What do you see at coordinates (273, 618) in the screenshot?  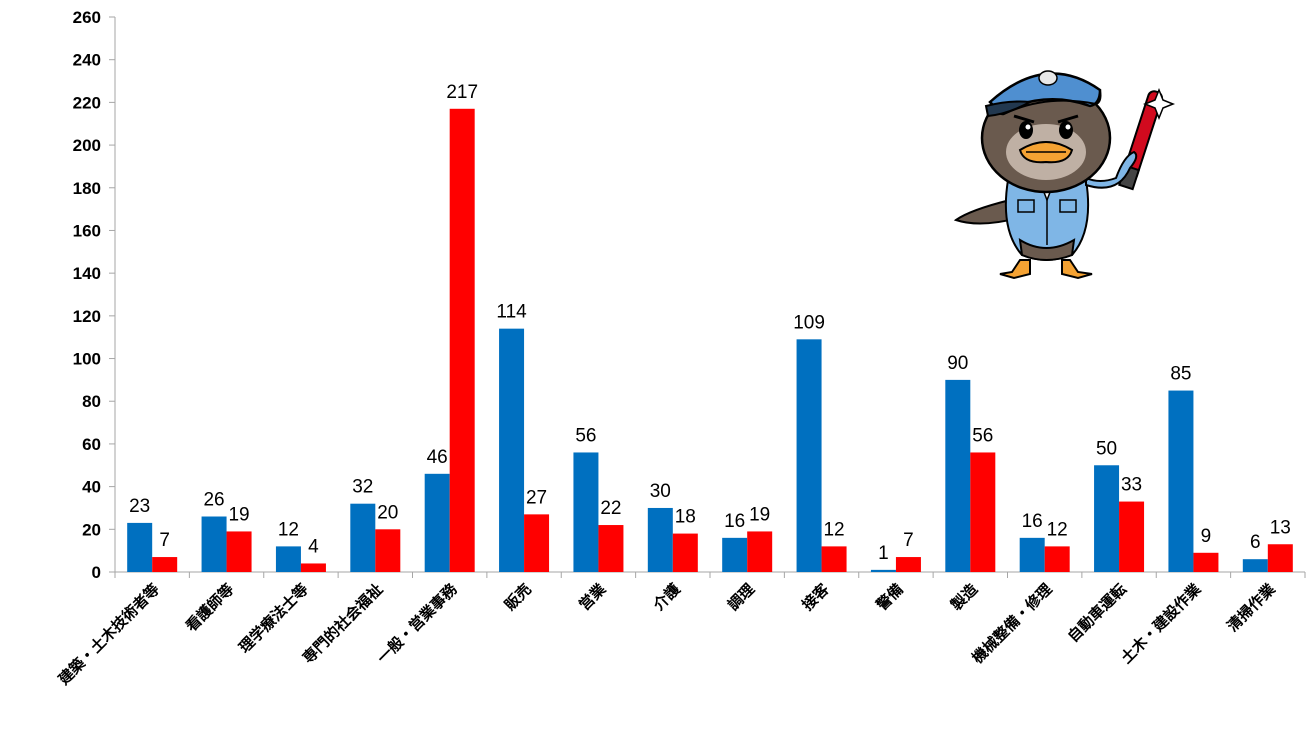 I see `x-tick-label: 理学療法士等` at bounding box center [273, 618].